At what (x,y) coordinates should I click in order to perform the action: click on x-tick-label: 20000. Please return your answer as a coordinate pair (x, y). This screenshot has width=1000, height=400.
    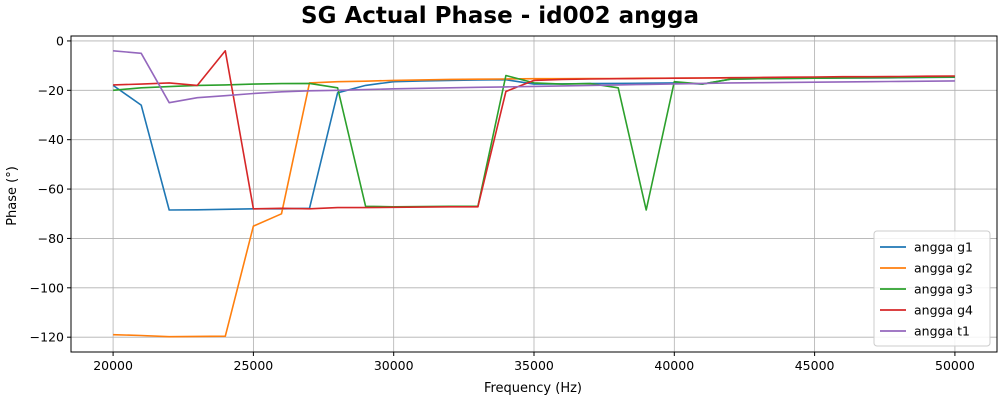
    Looking at the image, I should click on (113, 365).